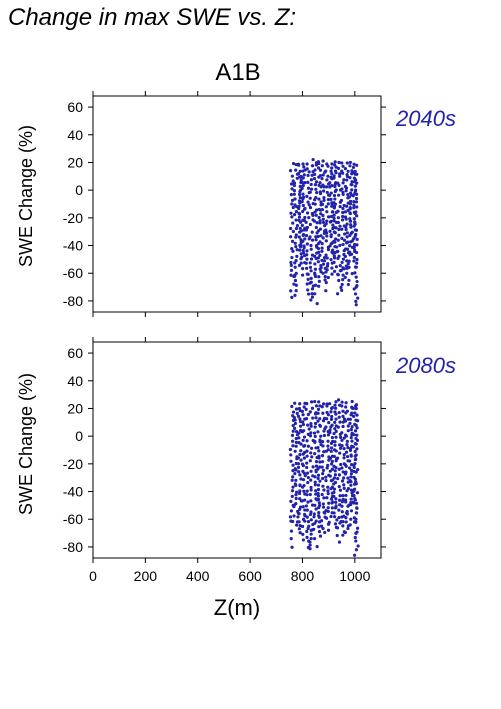 The height and width of the screenshot is (709, 501). I want to click on x-axis-label: Z(m), so click(237, 607).